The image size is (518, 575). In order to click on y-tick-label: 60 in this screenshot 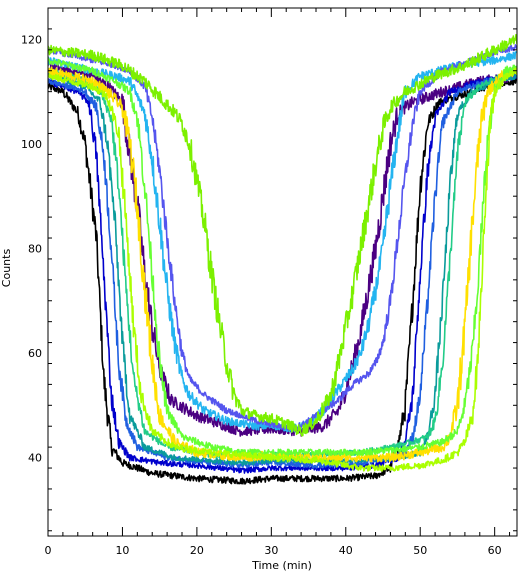, I will do `click(35, 353)`.